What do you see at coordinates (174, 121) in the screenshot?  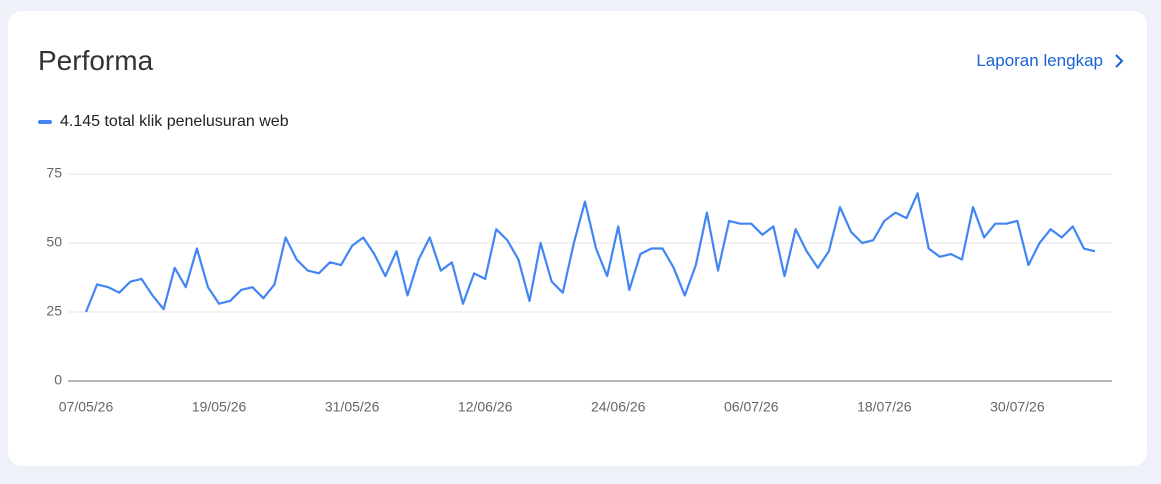 I see `legend: 4.145 total klik penelusuran web` at bounding box center [174, 121].